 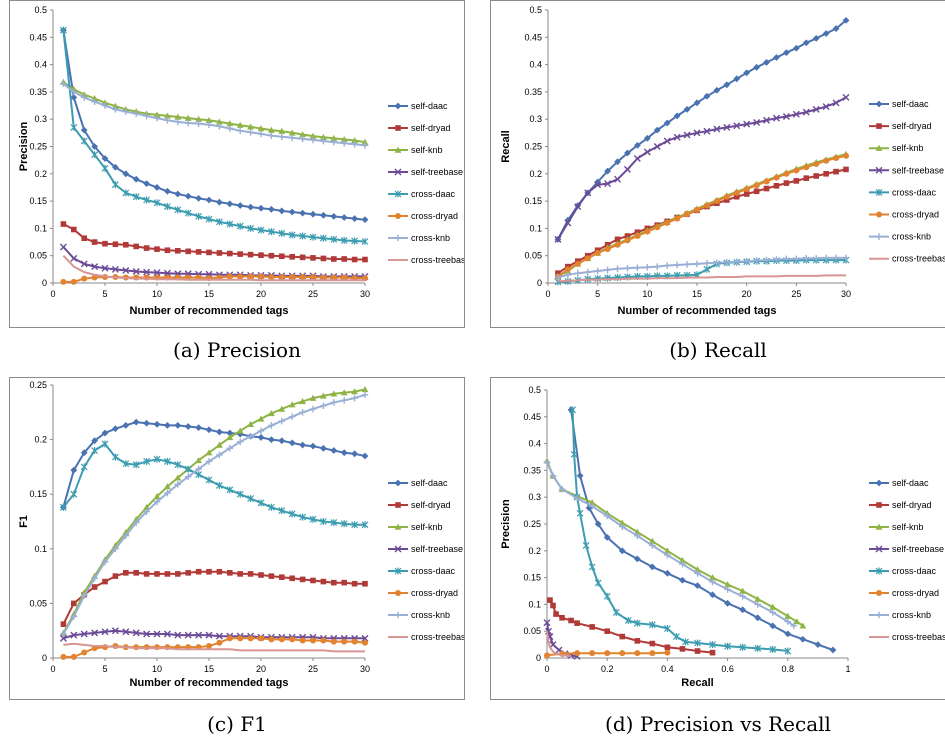 I want to click on series-self-treebase, so click(x=214, y=261).